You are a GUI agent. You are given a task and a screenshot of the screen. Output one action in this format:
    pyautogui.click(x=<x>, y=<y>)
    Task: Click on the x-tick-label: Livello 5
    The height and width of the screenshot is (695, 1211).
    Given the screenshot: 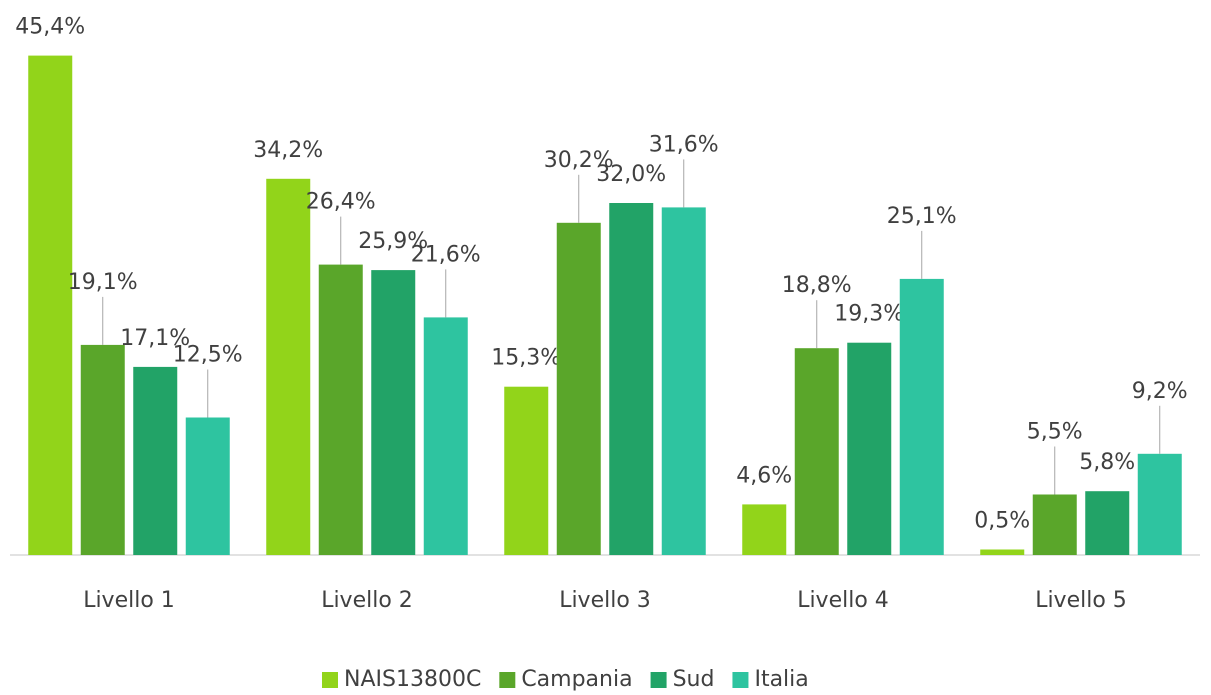 What is the action you would take?
    pyautogui.click(x=1081, y=600)
    